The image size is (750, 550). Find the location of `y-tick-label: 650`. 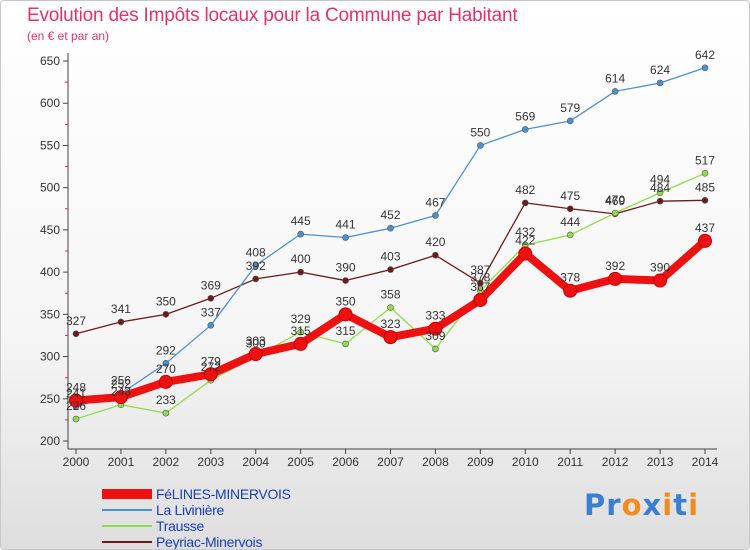

y-tick-label: 650 is located at coordinates (50, 61).